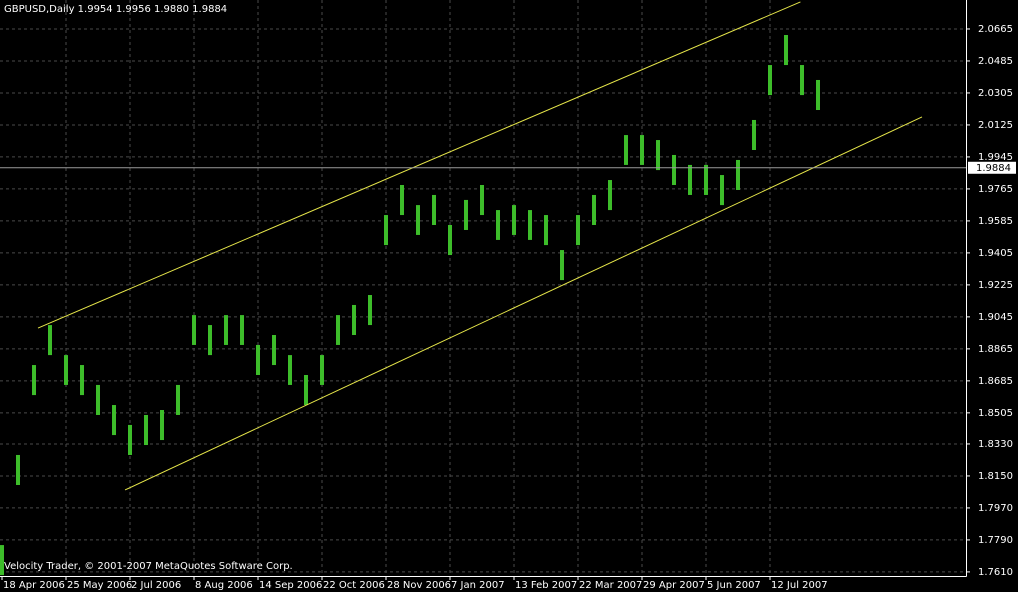 Image resolution: width=1018 pixels, height=592 pixels. Describe the element at coordinates (995, 381) in the screenshot. I see `y-tick-label: 1.8685` at that location.